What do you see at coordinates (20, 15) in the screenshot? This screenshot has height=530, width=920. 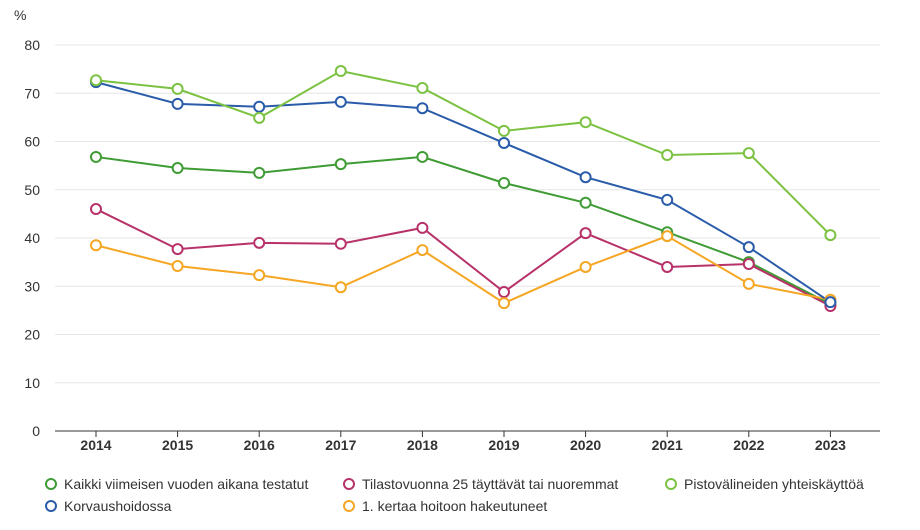 I see `y-axis-label: %` at bounding box center [20, 15].